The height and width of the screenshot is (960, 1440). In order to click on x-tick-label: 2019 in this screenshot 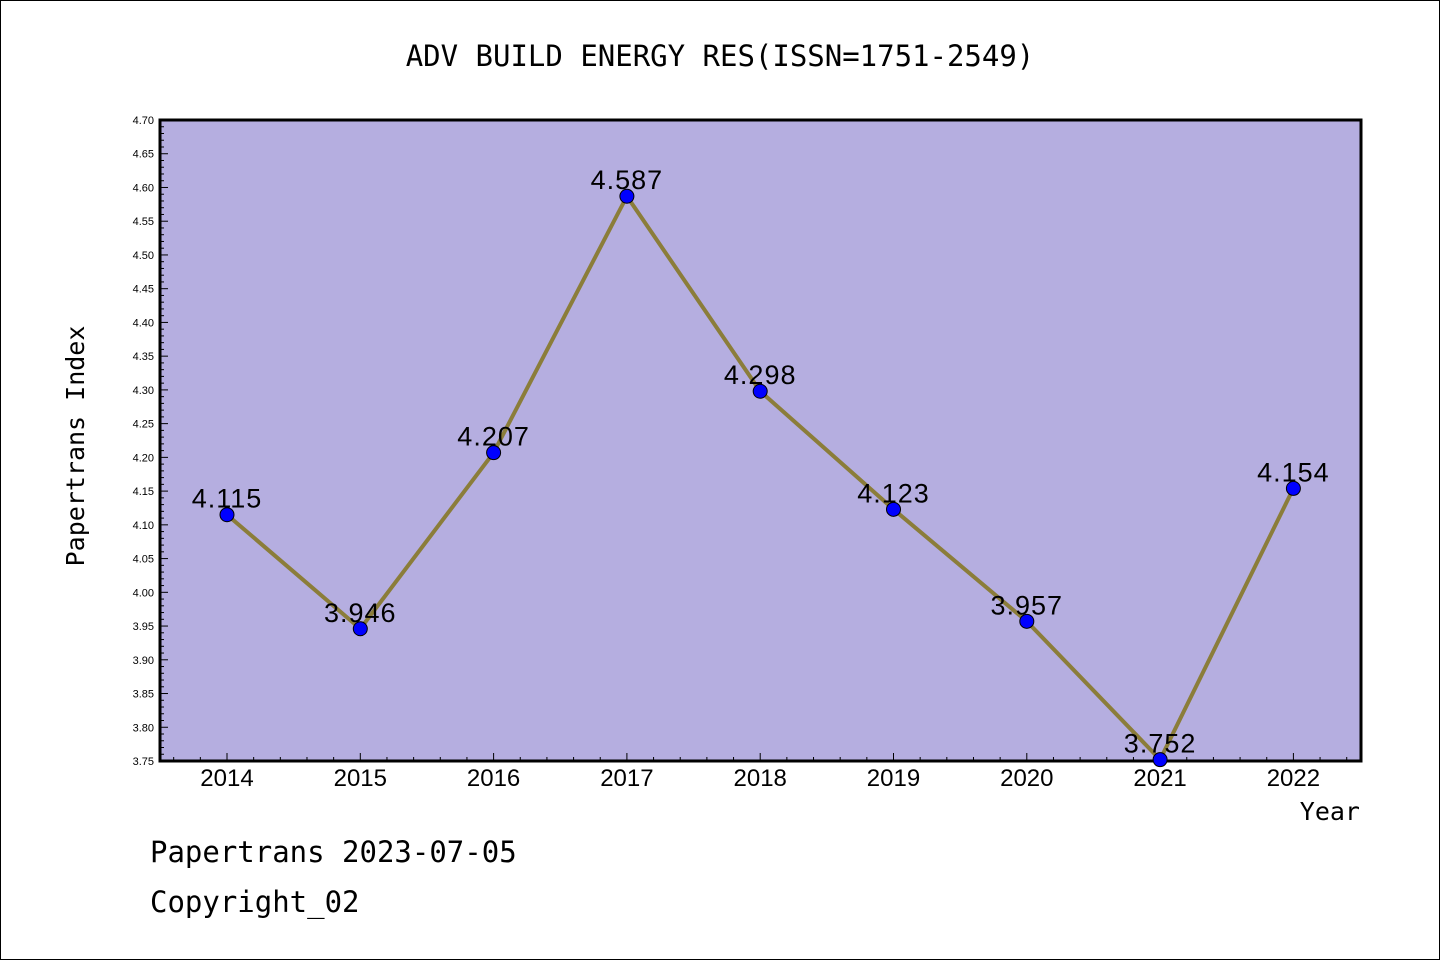, I will do `click(893, 778)`.